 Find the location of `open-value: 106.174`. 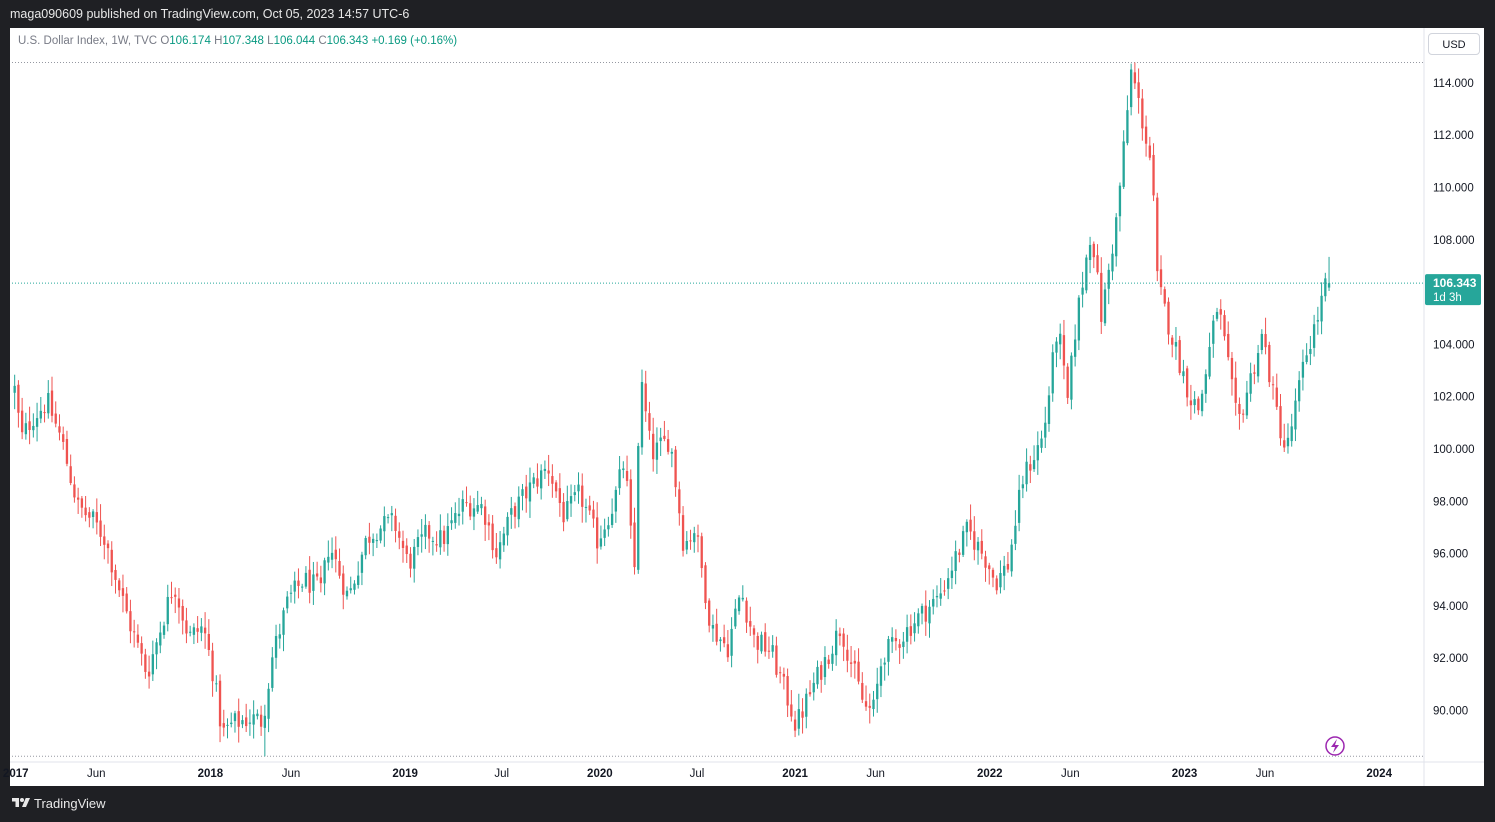

open-value: 106.174 is located at coordinates (190, 41).